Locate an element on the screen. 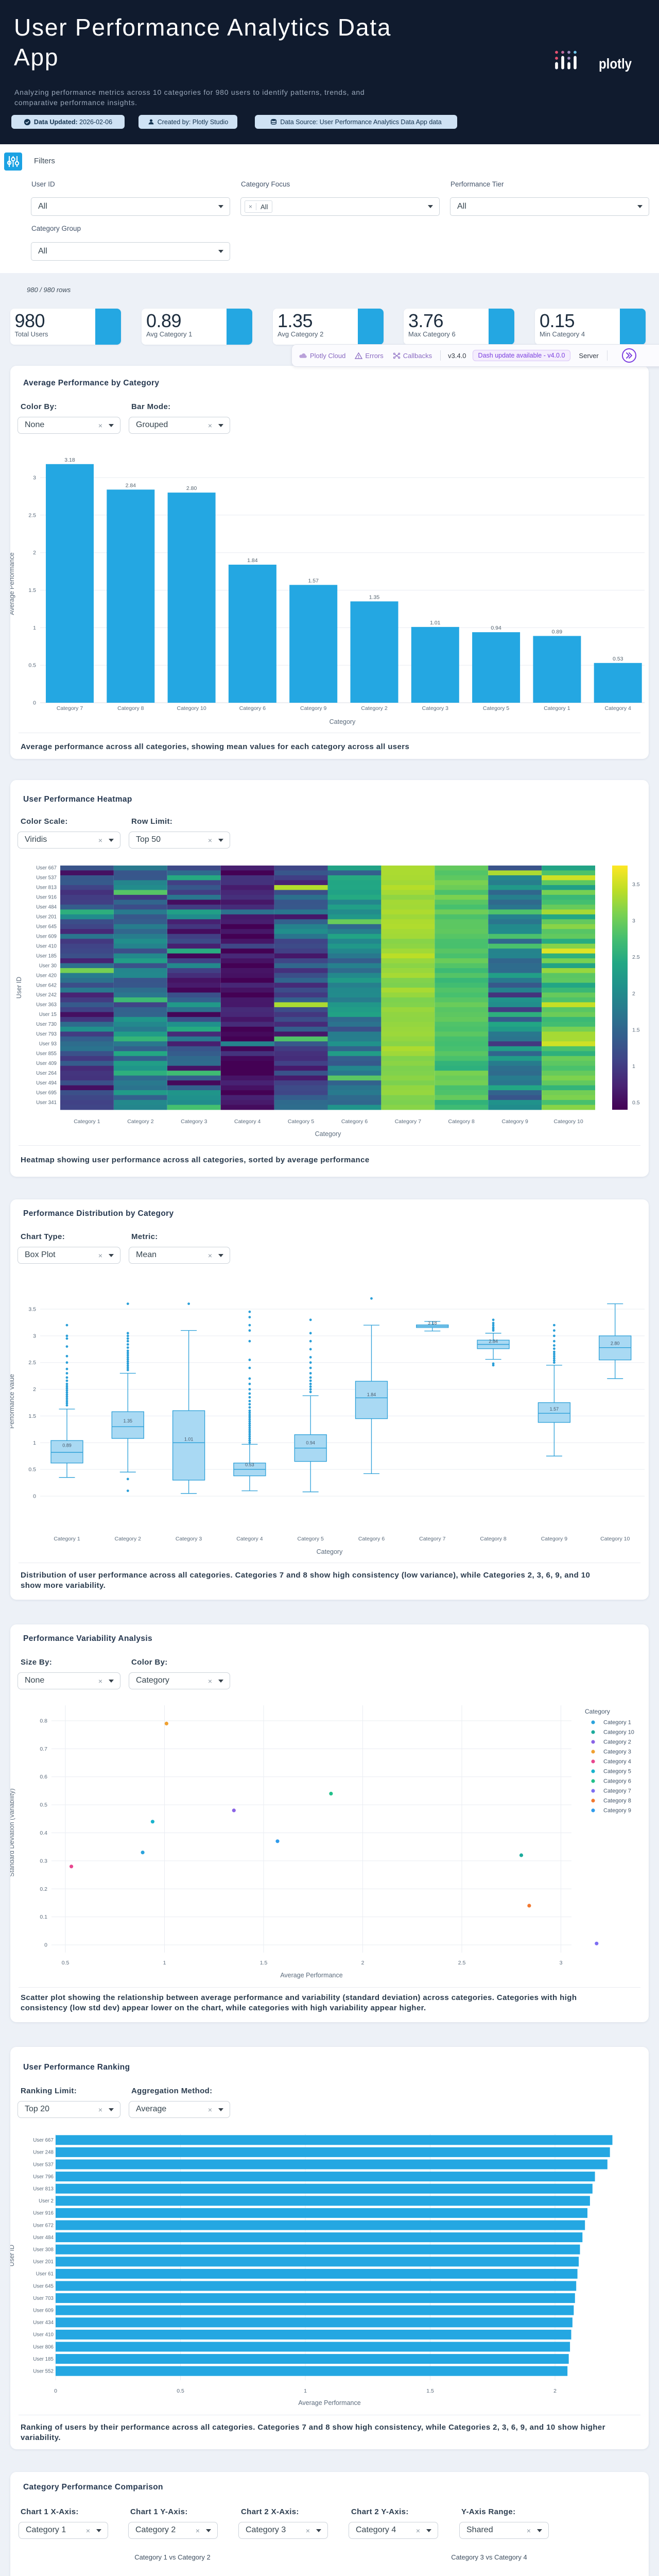  svg-text: Performance Value is located at coordinates (13, 1401).